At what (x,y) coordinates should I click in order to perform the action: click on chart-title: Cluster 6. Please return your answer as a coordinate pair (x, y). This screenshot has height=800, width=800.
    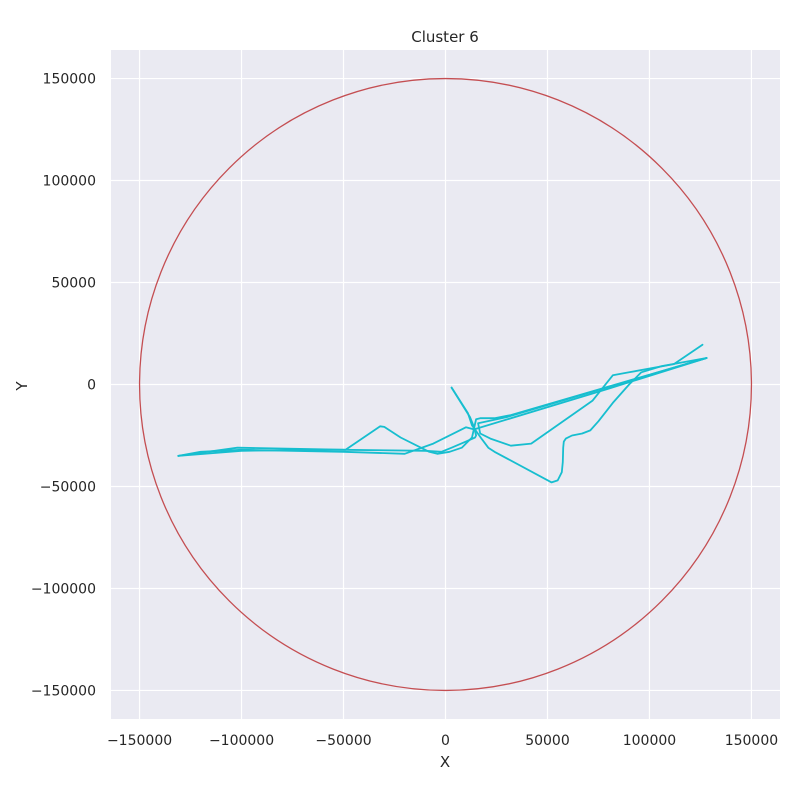
    Looking at the image, I should click on (445, 37).